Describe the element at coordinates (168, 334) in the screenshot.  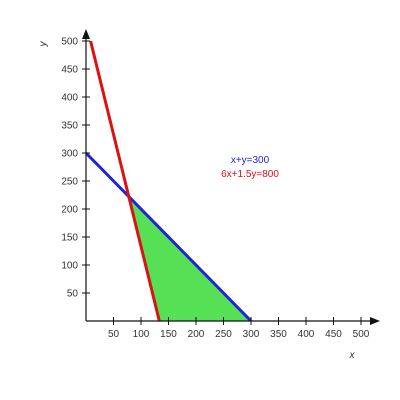
I see `x-tick-label: 150` at that location.